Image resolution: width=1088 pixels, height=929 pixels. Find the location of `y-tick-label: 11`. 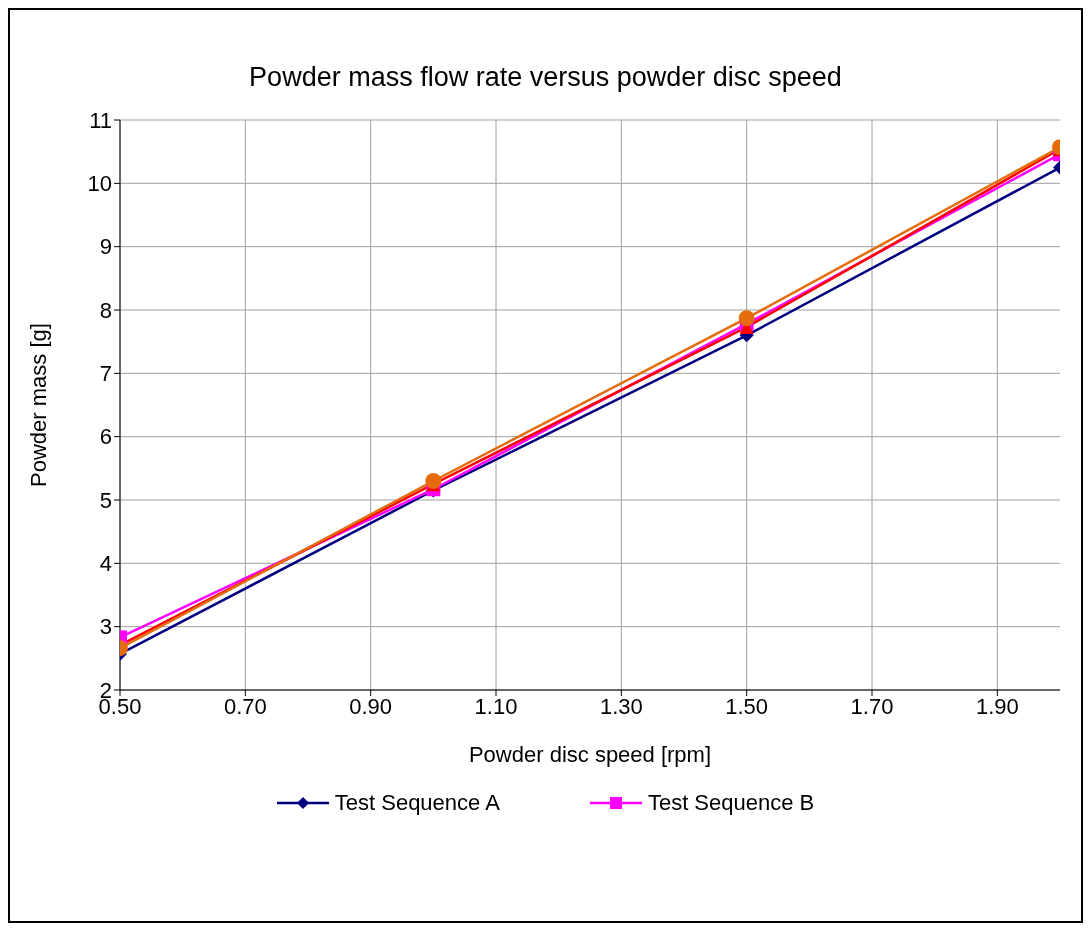

y-tick-label: 11 is located at coordinates (100, 120).